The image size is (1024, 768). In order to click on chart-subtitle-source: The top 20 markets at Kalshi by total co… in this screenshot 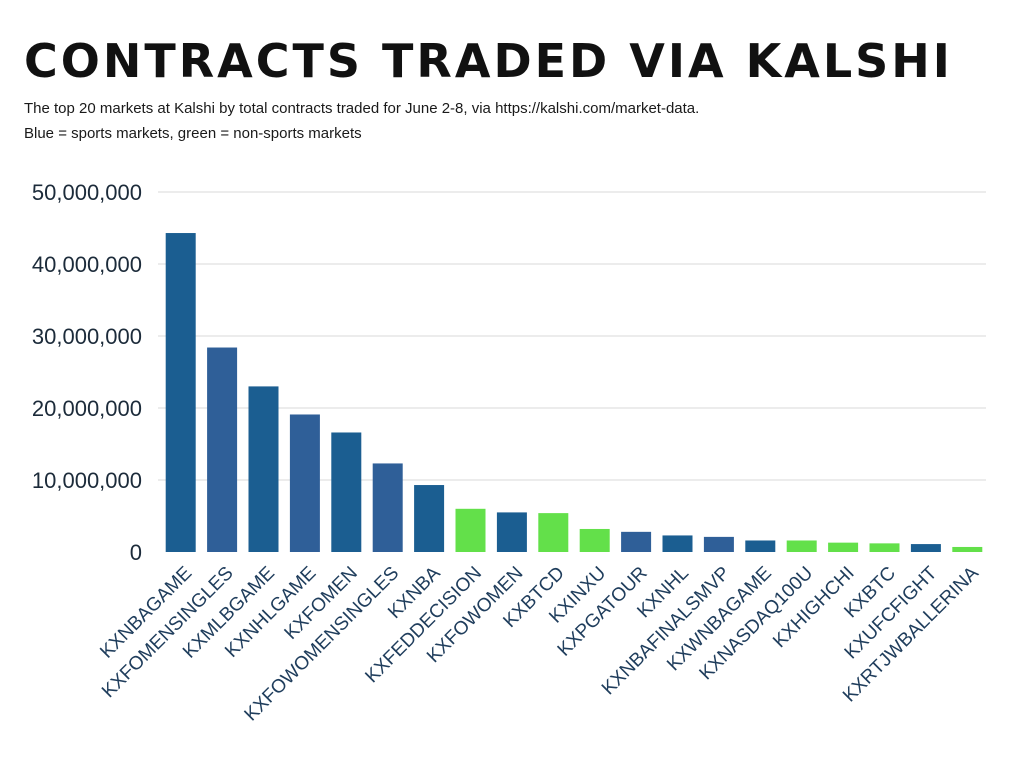, I will do `click(362, 108)`.